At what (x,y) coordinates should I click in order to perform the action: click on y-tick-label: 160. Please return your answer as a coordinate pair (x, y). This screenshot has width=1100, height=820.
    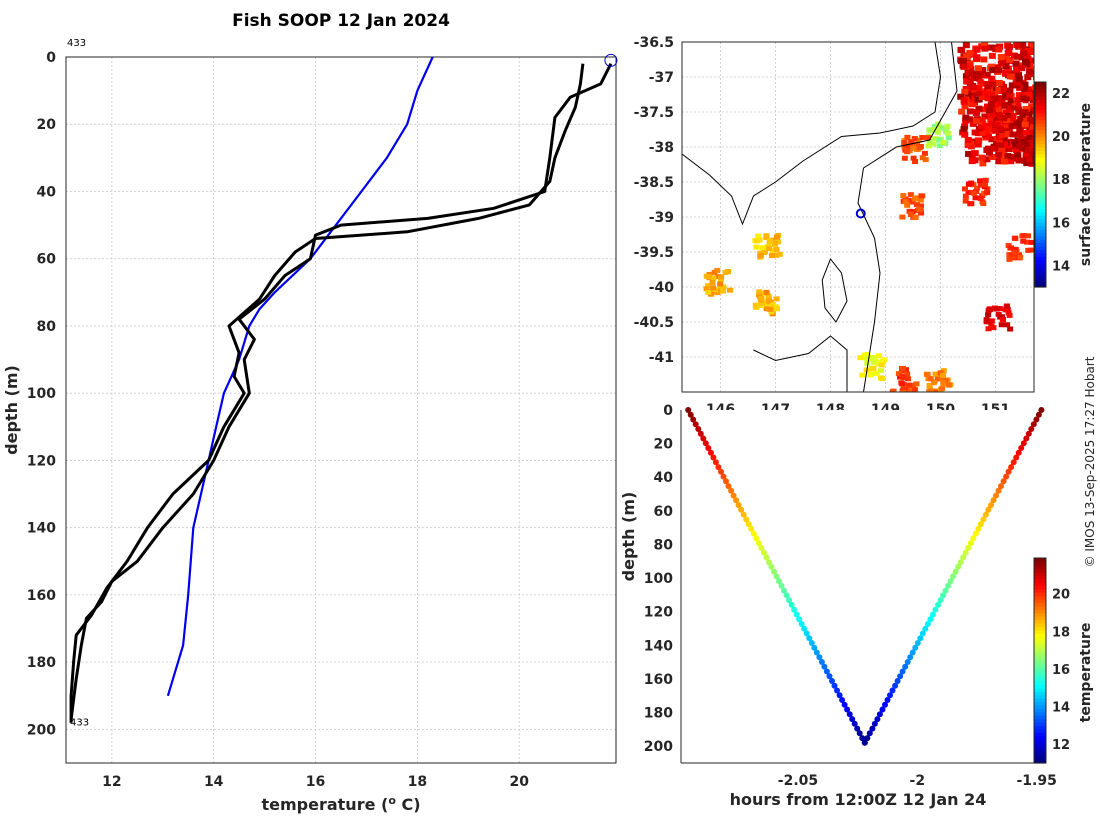
    Looking at the image, I should click on (41, 596).